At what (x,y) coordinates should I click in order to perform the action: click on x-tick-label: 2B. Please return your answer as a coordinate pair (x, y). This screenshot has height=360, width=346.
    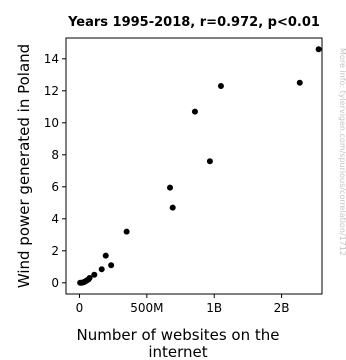
    Looking at the image, I should click on (282, 308).